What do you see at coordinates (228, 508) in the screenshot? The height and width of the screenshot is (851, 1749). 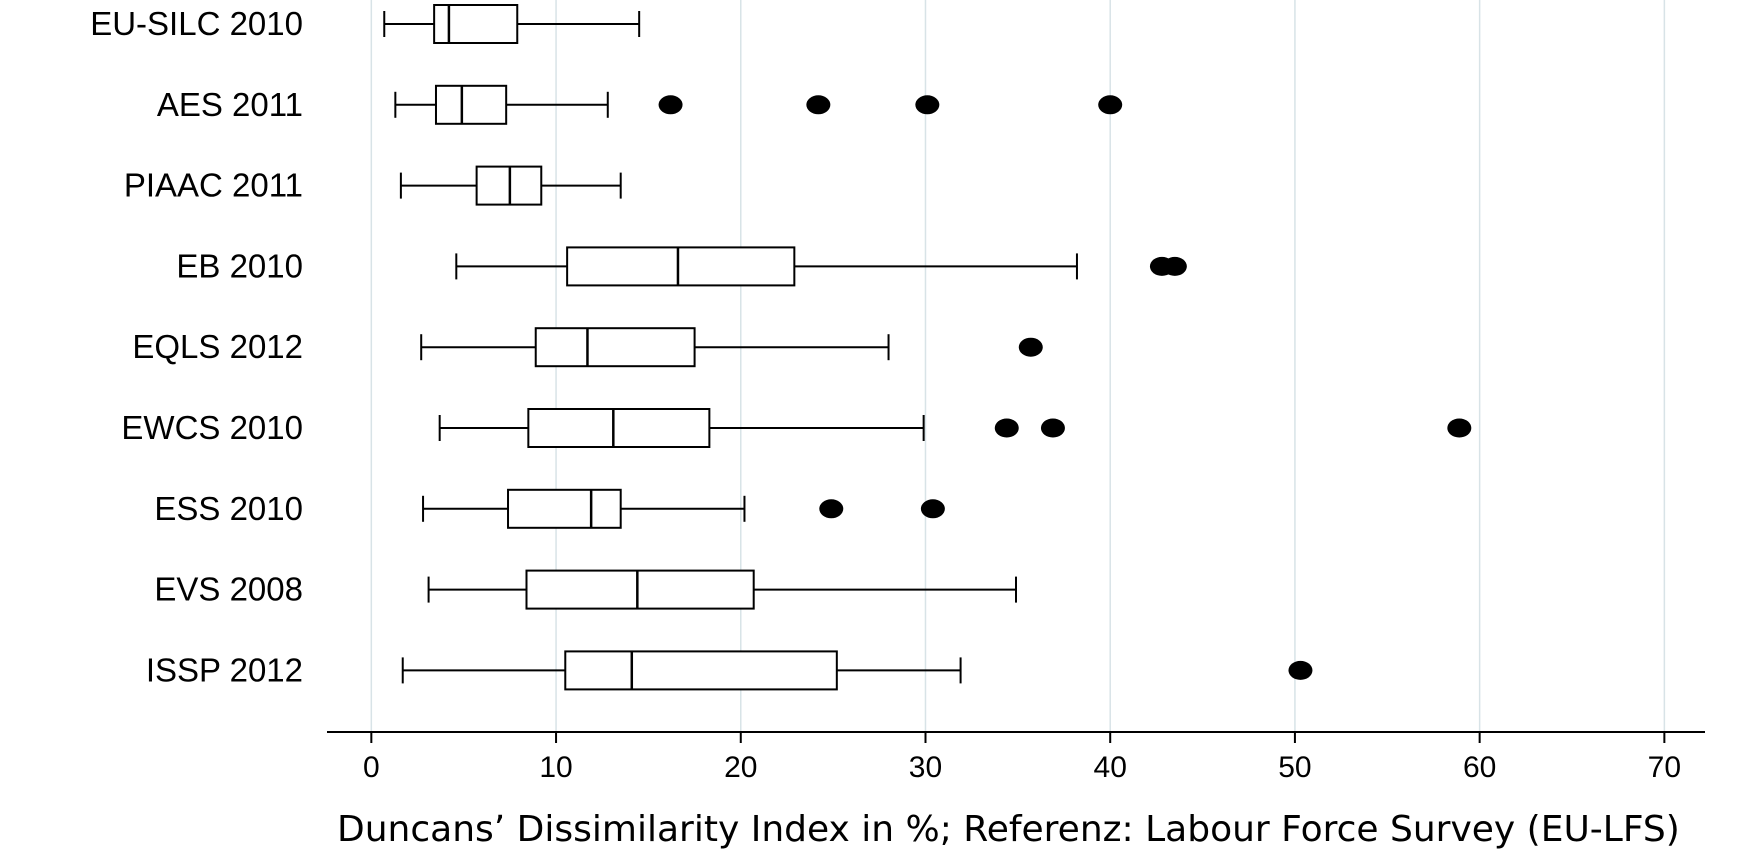 I see `category-label: ESS 2010` at bounding box center [228, 508].